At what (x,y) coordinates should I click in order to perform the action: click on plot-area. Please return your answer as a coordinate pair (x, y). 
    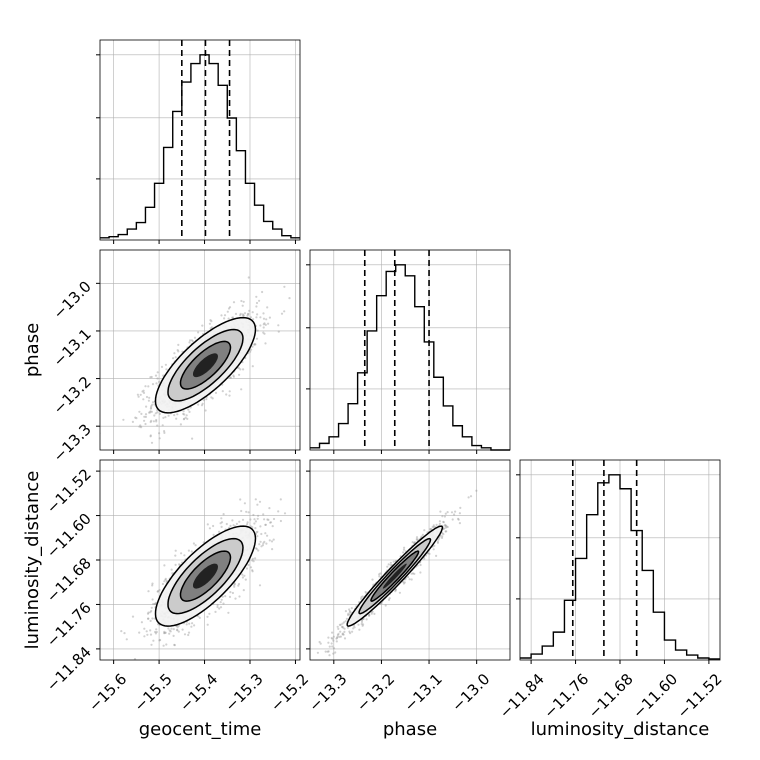
    Looking at the image, I should click on (210, 563).